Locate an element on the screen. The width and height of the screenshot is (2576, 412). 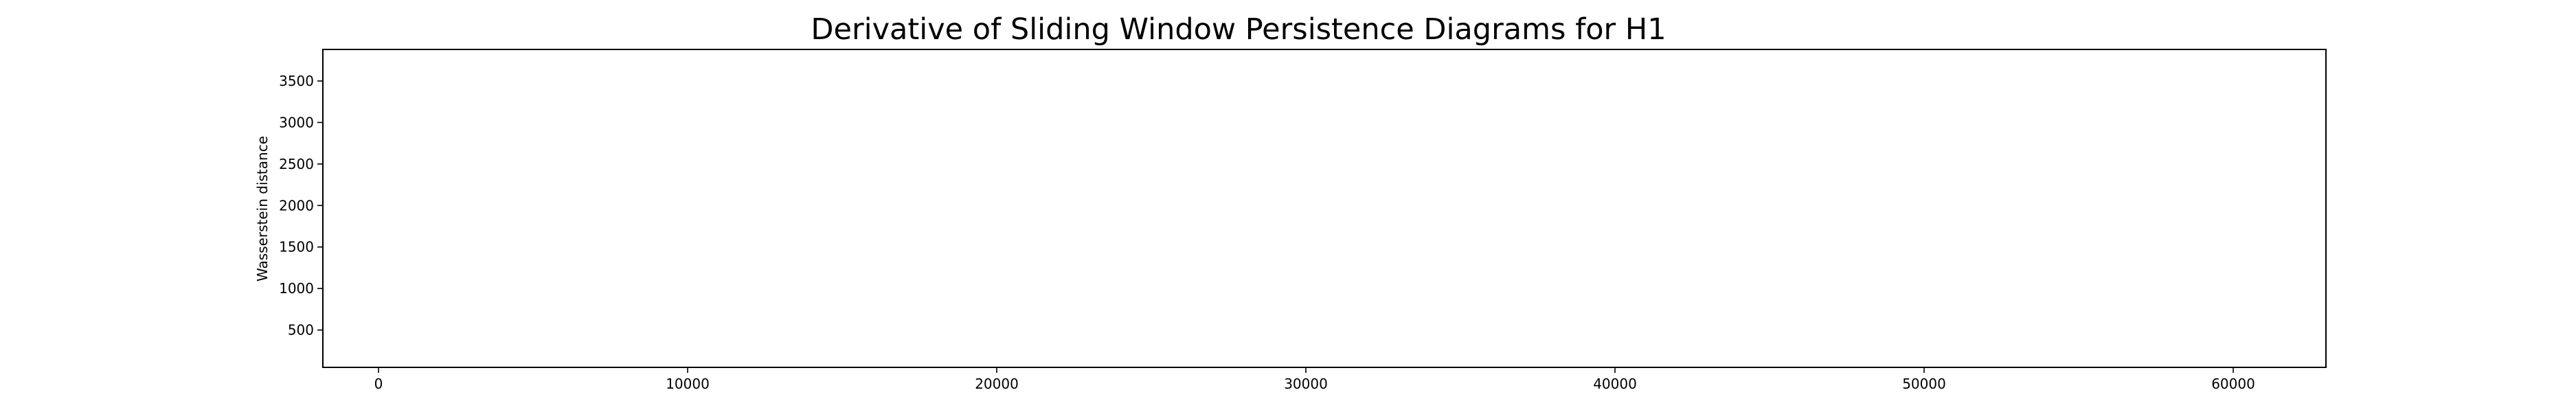
x-tick-label: 0 is located at coordinates (378, 384).